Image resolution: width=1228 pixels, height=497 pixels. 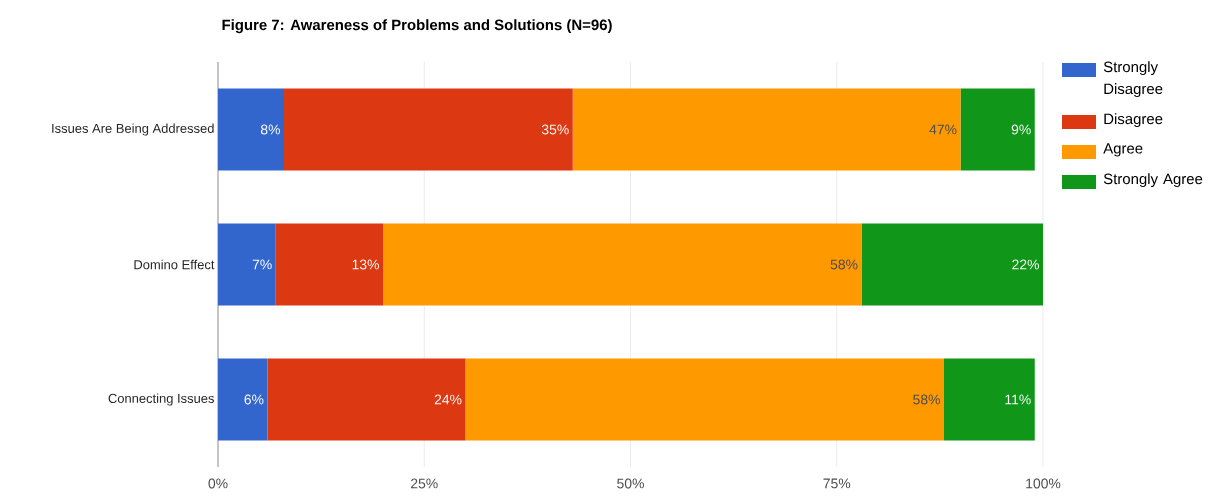 What do you see at coordinates (1025, 264) in the screenshot?
I see `data-label: 22%` at bounding box center [1025, 264].